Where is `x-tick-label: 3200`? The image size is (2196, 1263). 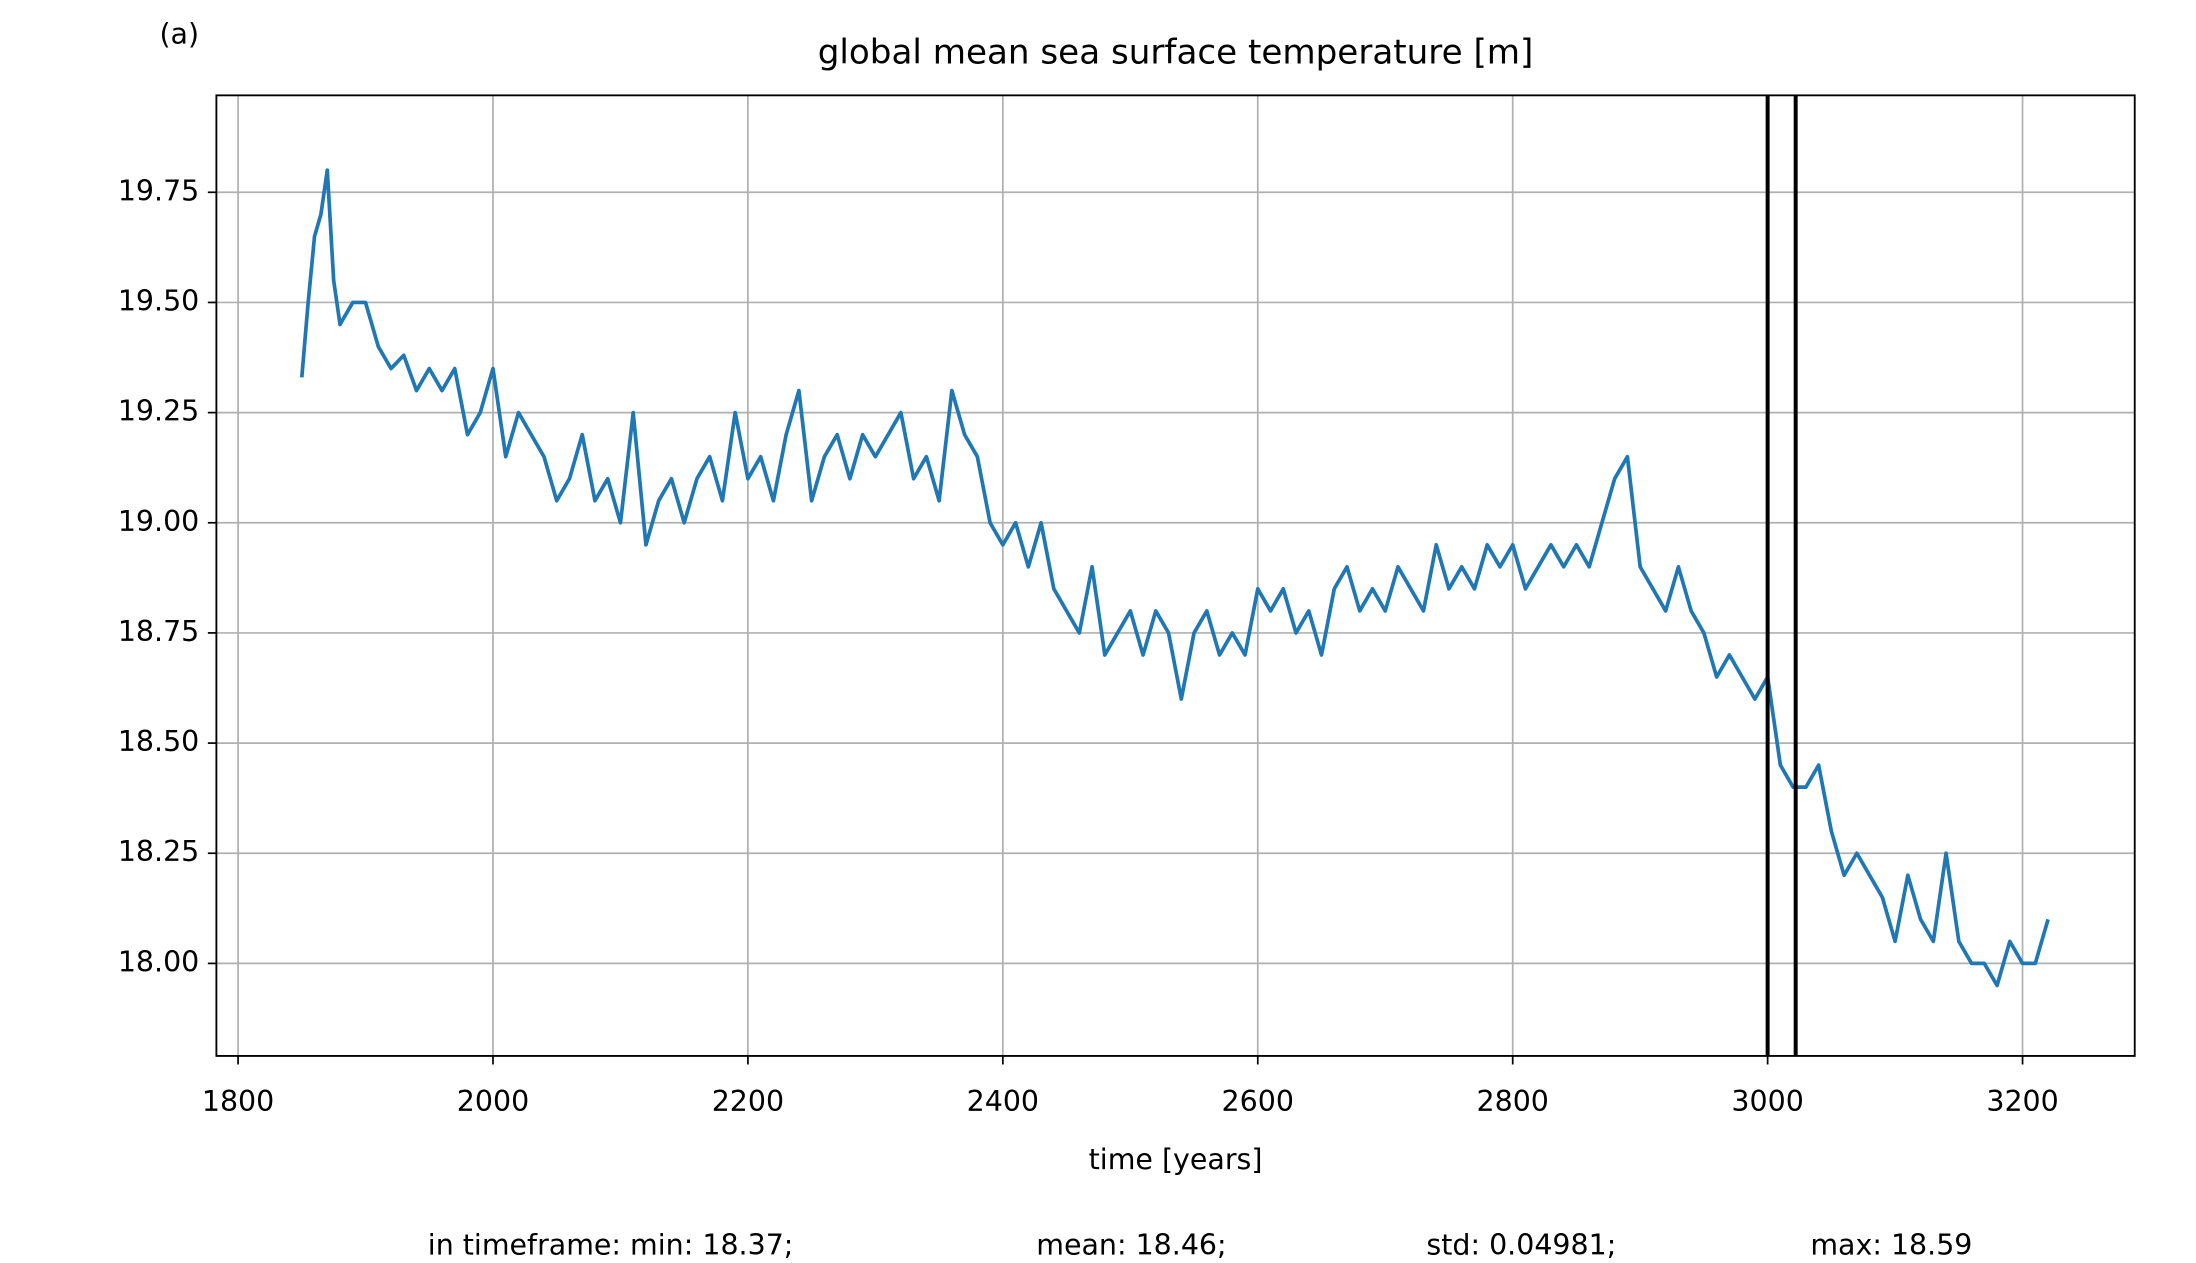
x-tick-label: 3200 is located at coordinates (2022, 1101).